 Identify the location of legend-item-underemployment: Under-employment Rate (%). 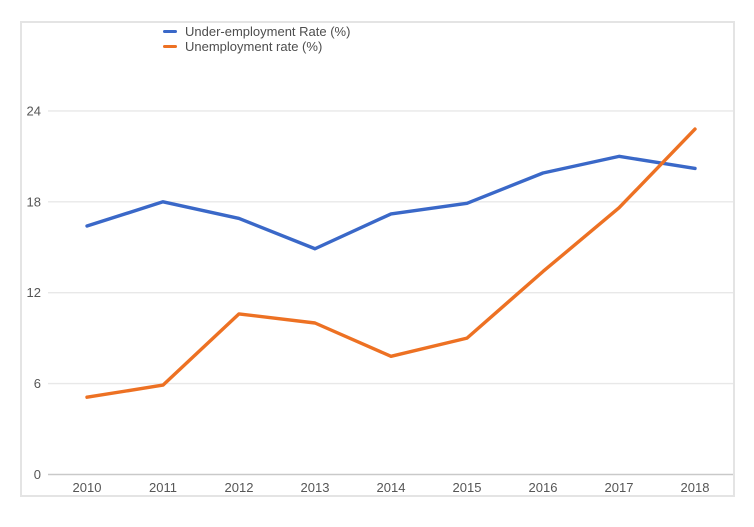
(256, 31).